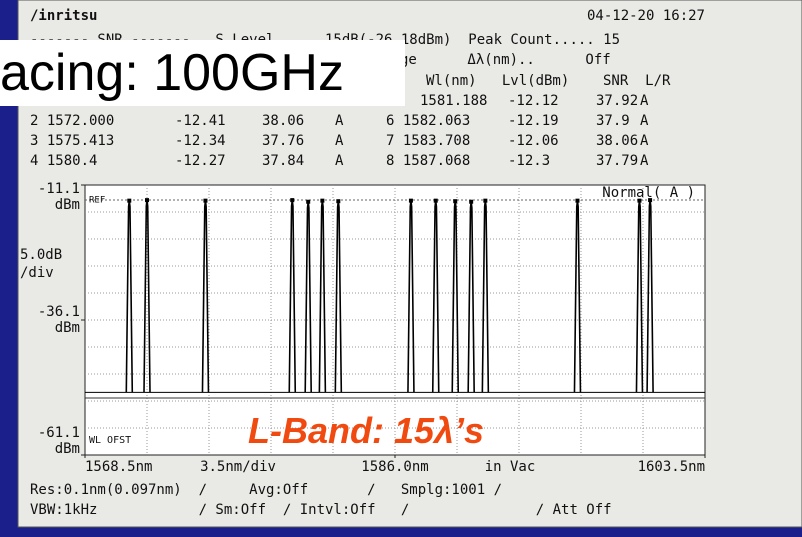  Describe the element at coordinates (238, 467) in the screenshot. I see `x-scale: 3.5nm/div` at that location.